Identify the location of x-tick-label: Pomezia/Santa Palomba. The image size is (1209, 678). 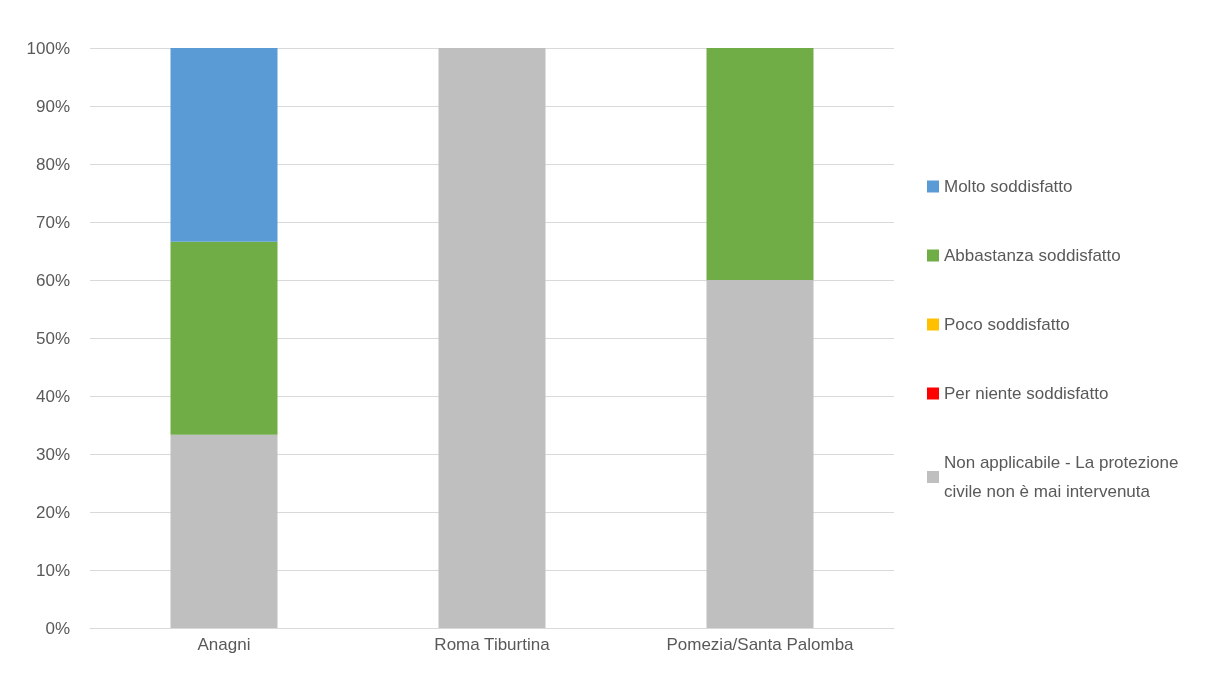
(760, 644).